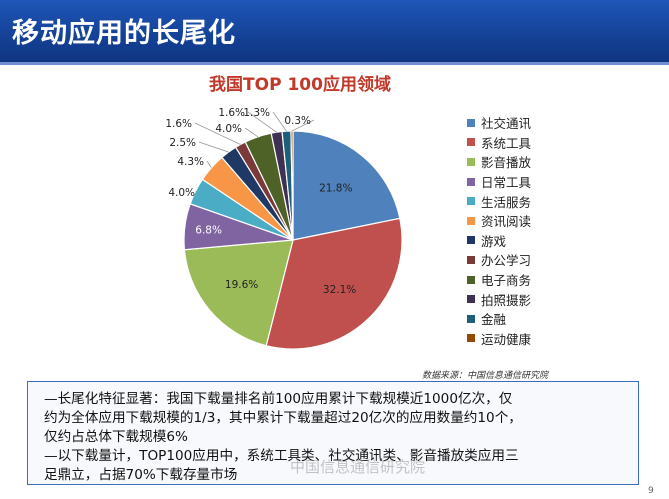  I want to click on legend-label: 电子商务, so click(506, 281).